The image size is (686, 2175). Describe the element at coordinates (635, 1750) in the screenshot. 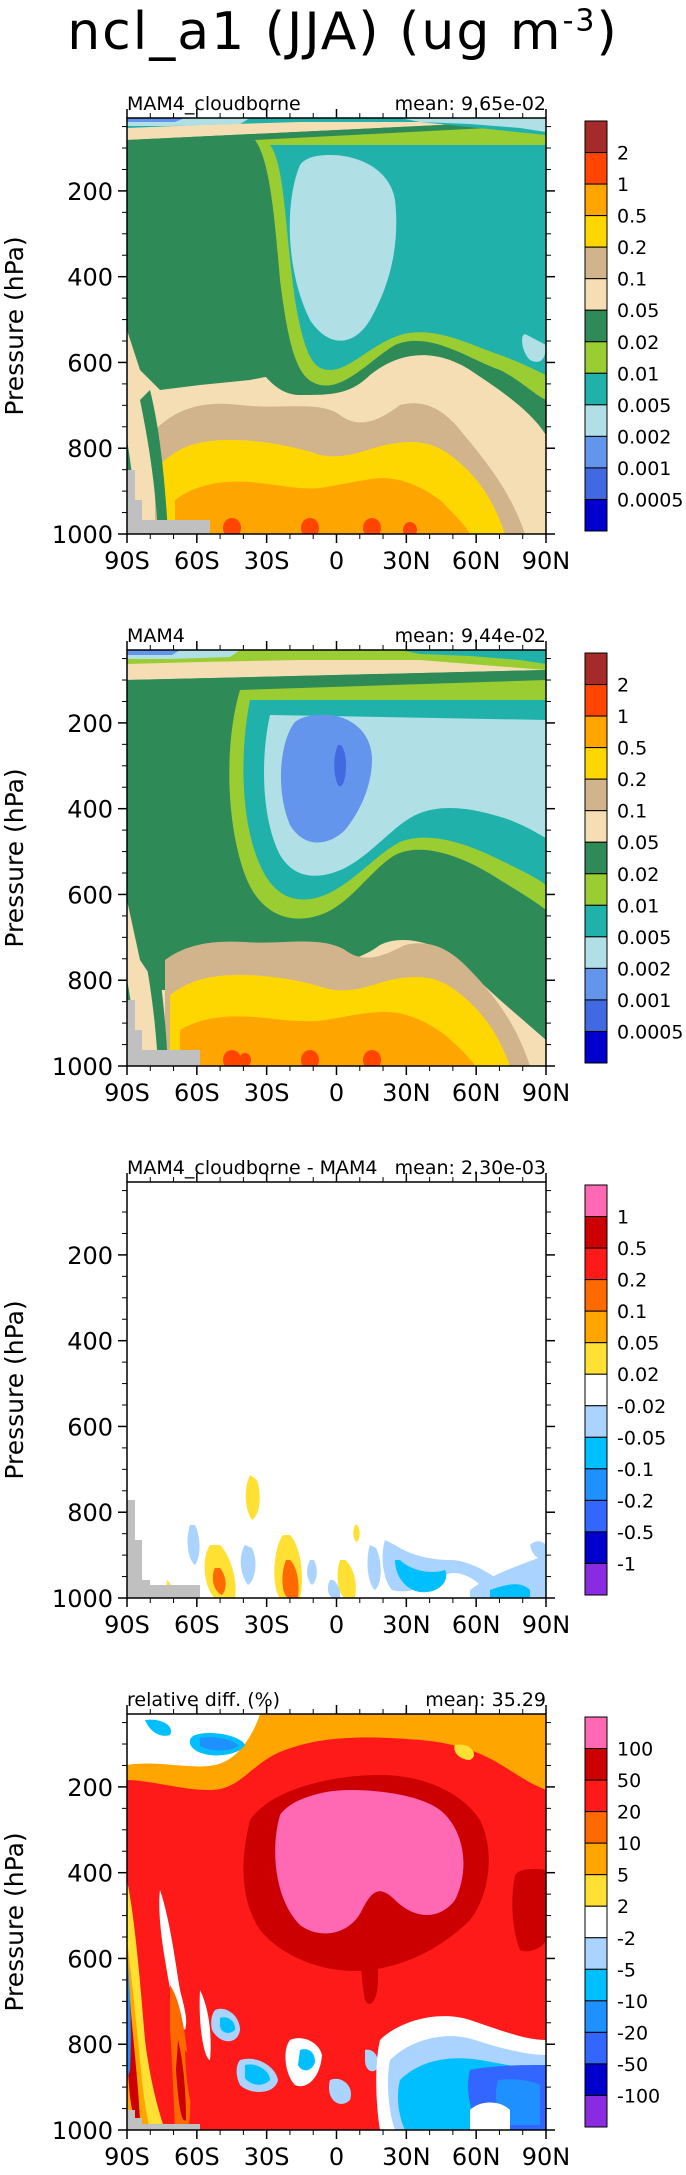

I see `colorbar-label: 100` at that location.